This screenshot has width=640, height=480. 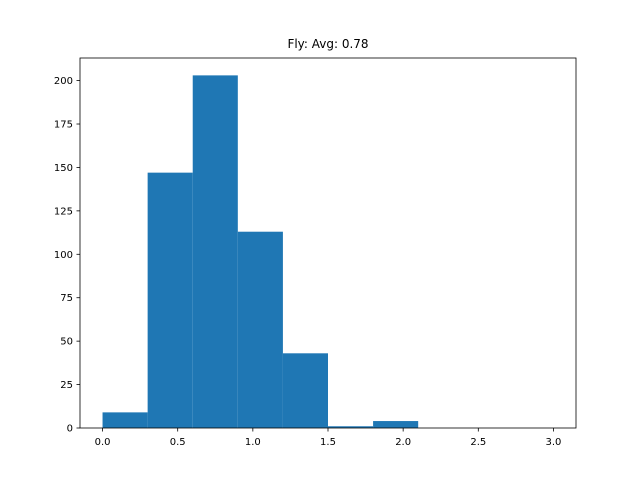 What do you see at coordinates (70, 429) in the screenshot?
I see `y-tick-label: 0` at bounding box center [70, 429].